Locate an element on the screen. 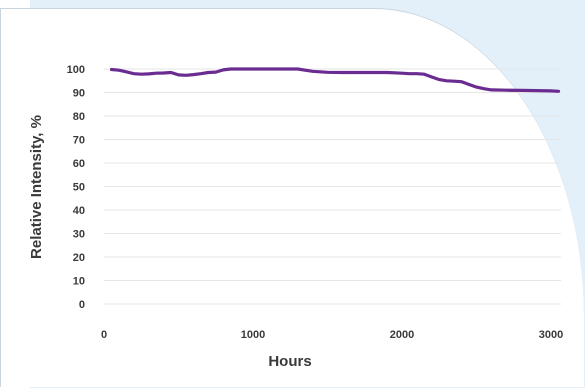 Image resolution: width=585 pixels, height=388 pixels. y-tick-label: 30 is located at coordinates (79, 235).